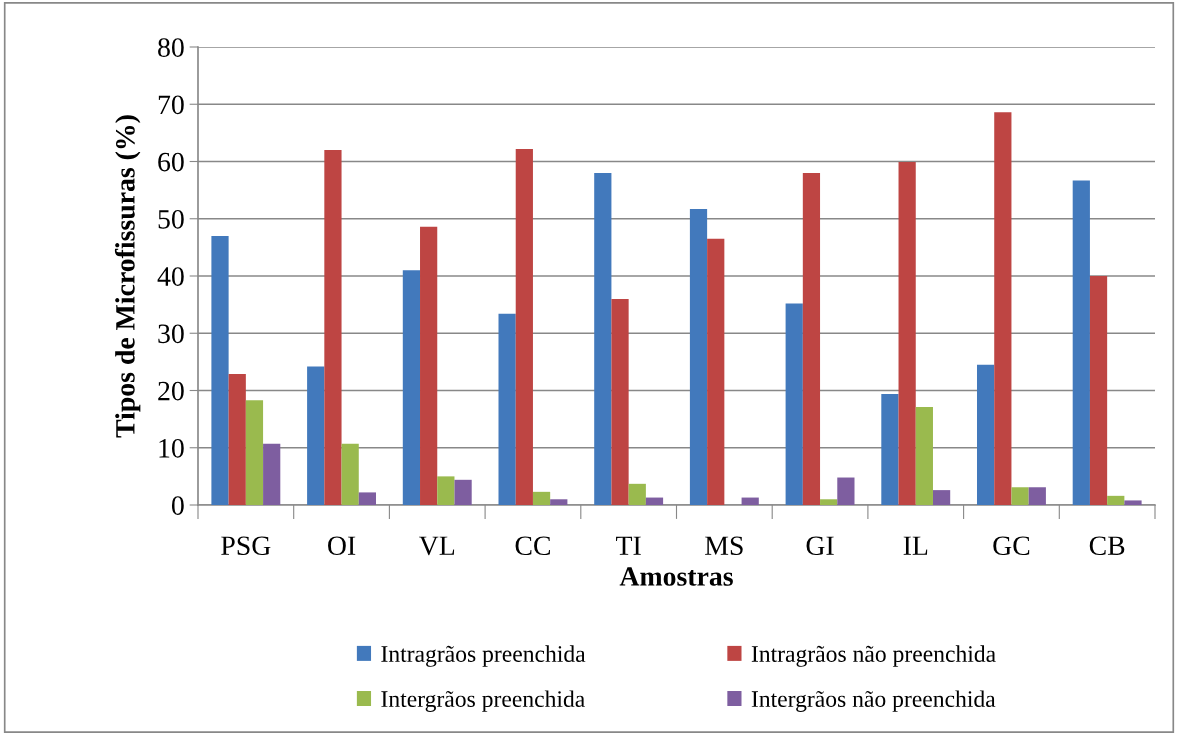 The height and width of the screenshot is (735, 1178). I want to click on y-tick-label: 0, so click(177, 505).